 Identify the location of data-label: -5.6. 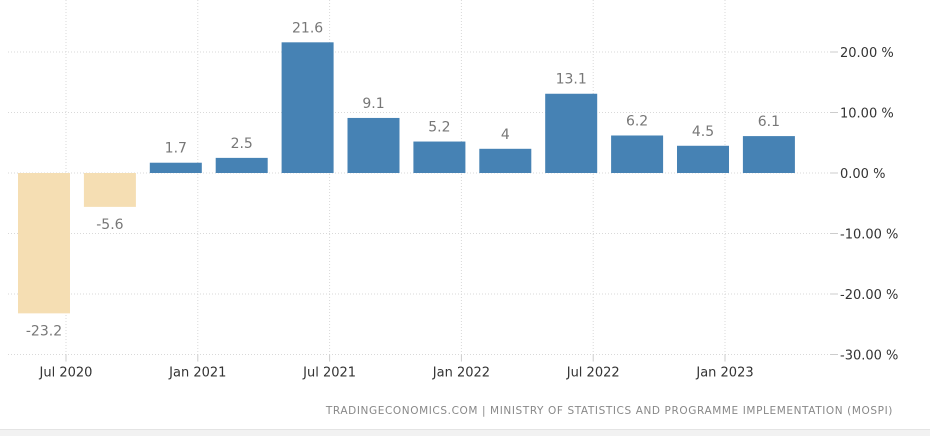
(109, 225).